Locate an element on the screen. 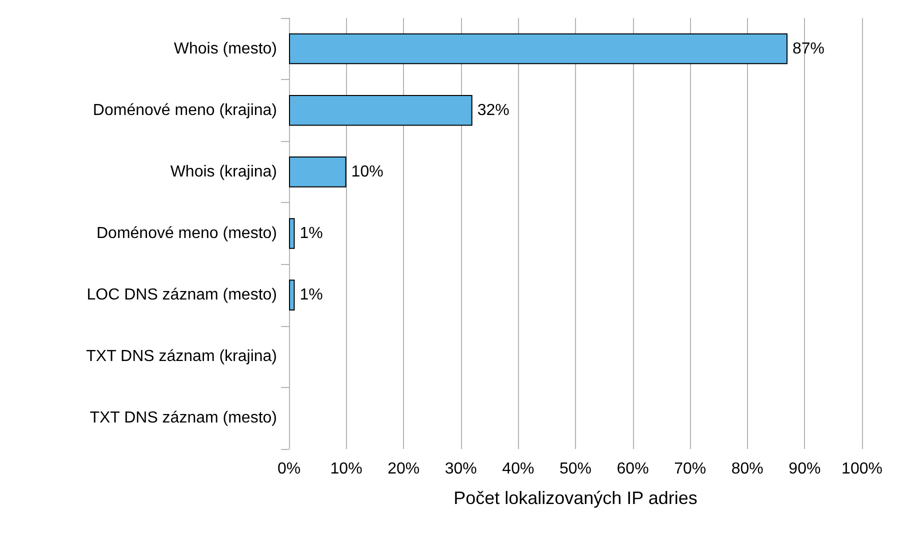  x-tick-label: 100% is located at coordinates (862, 469).